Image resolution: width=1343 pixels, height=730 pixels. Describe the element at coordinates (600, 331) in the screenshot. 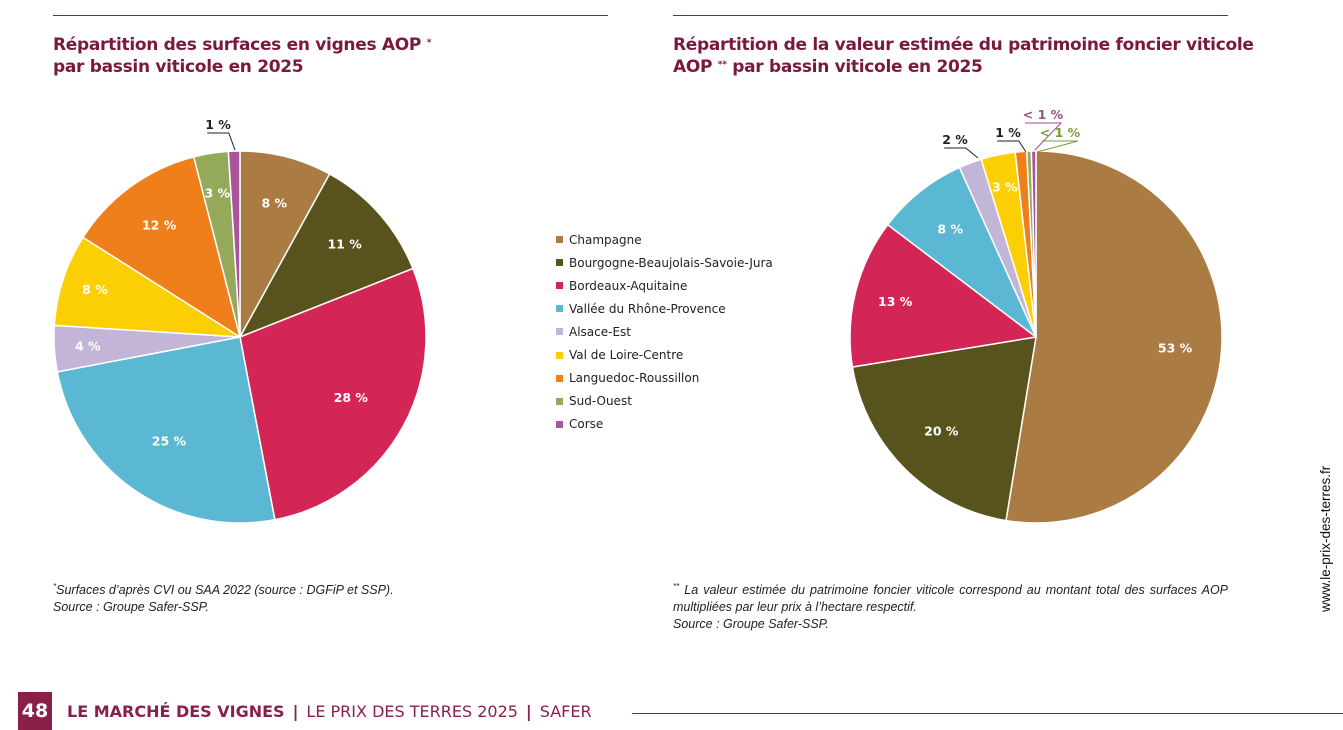

I see `legend-label: Alsace-Est` at that location.